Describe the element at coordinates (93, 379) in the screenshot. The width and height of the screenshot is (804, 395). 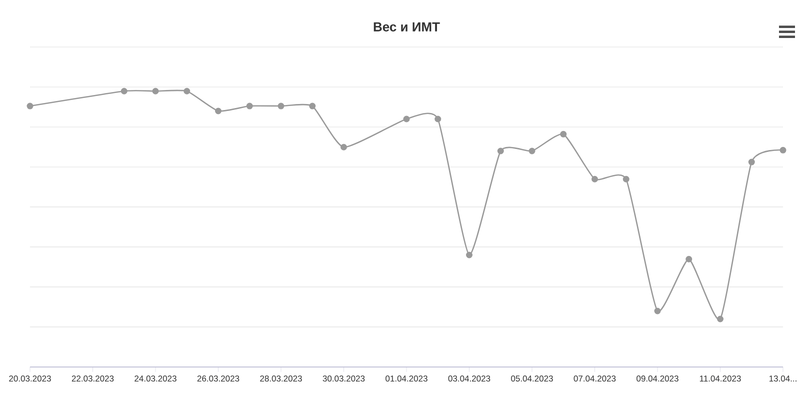
I see `x-tick-label: 22.03.2023` at that location.